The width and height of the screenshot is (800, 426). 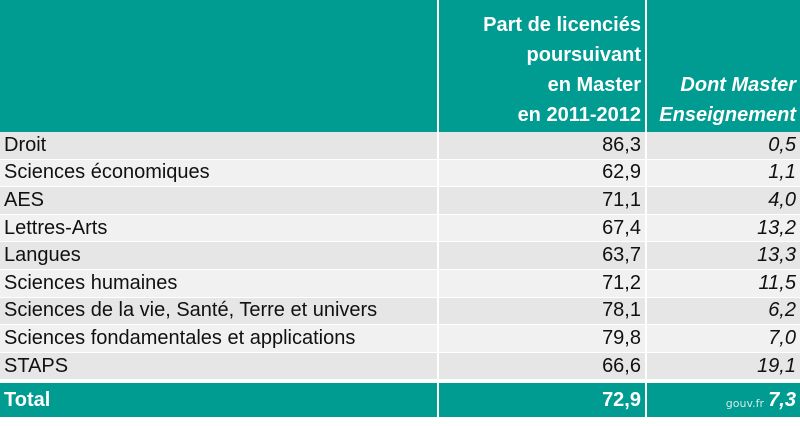 What do you see at coordinates (594, 85) in the screenshot?
I see `header-part-line: en Master` at bounding box center [594, 85].